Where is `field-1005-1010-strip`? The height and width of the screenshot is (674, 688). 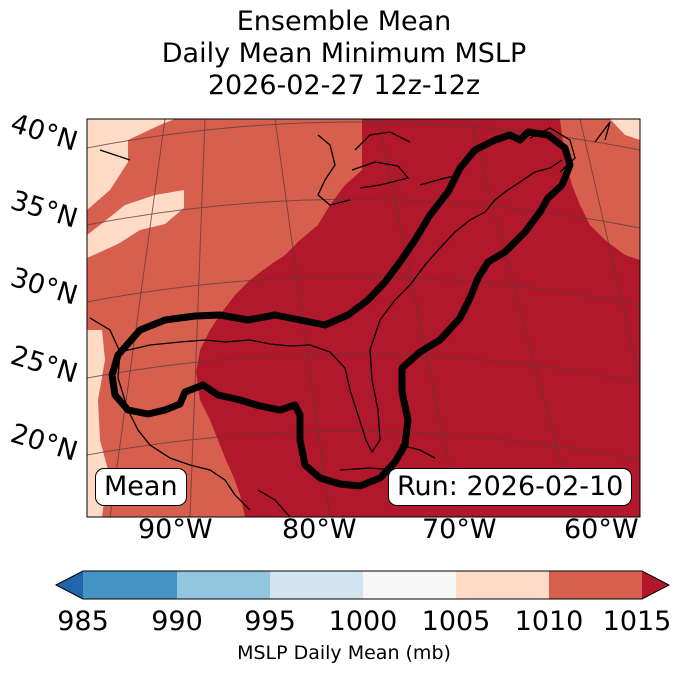 field-1005-1010-strip is located at coordinates (135, 224).